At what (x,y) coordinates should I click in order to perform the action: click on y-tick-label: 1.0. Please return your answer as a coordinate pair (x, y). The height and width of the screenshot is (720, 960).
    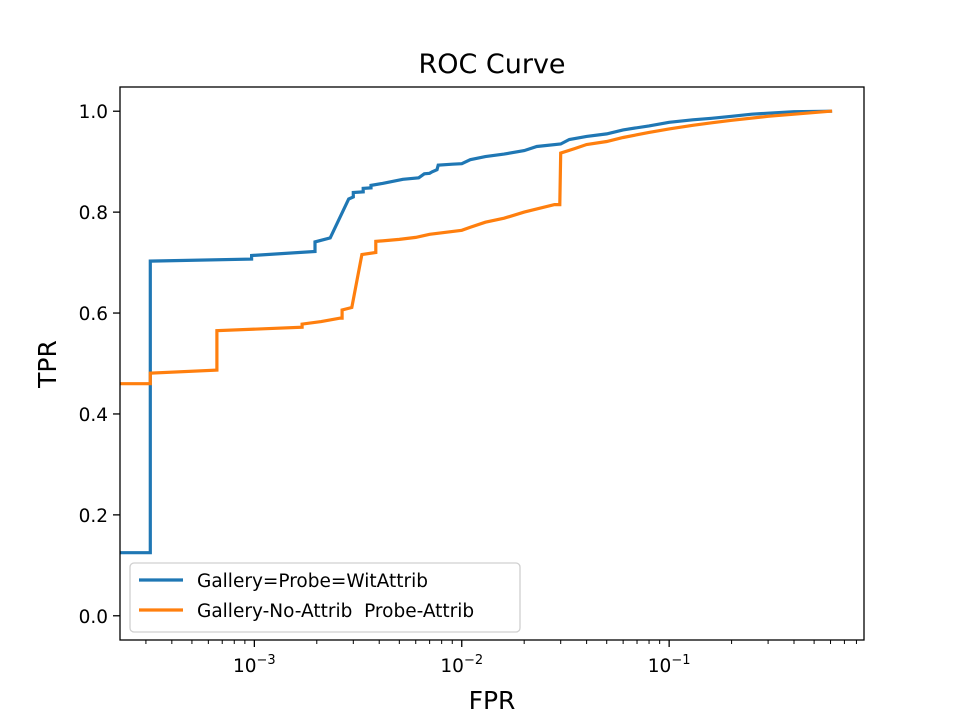
    Looking at the image, I should click on (93, 112).